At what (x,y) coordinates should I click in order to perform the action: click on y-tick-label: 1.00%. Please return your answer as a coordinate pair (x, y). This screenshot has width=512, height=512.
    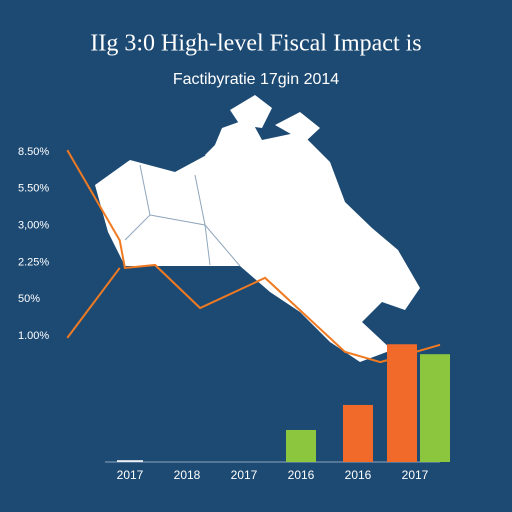
    Looking at the image, I should click on (33, 336).